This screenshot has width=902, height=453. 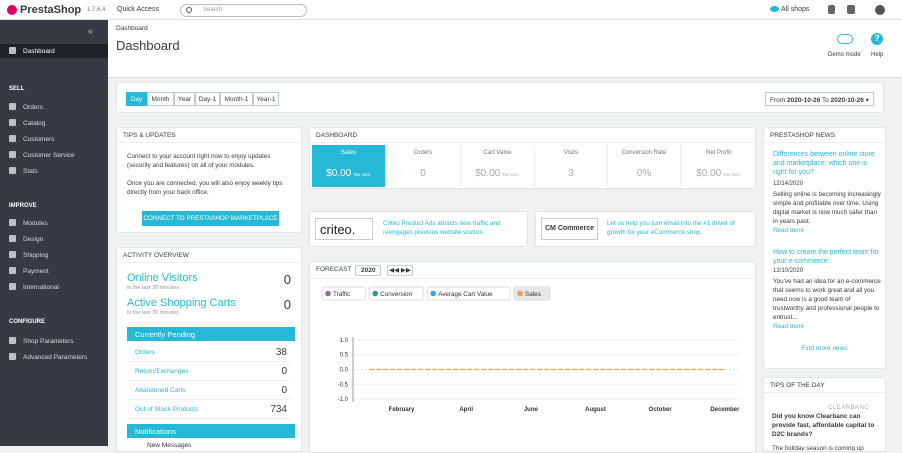 I want to click on x-tick-label: October, so click(x=661, y=410).